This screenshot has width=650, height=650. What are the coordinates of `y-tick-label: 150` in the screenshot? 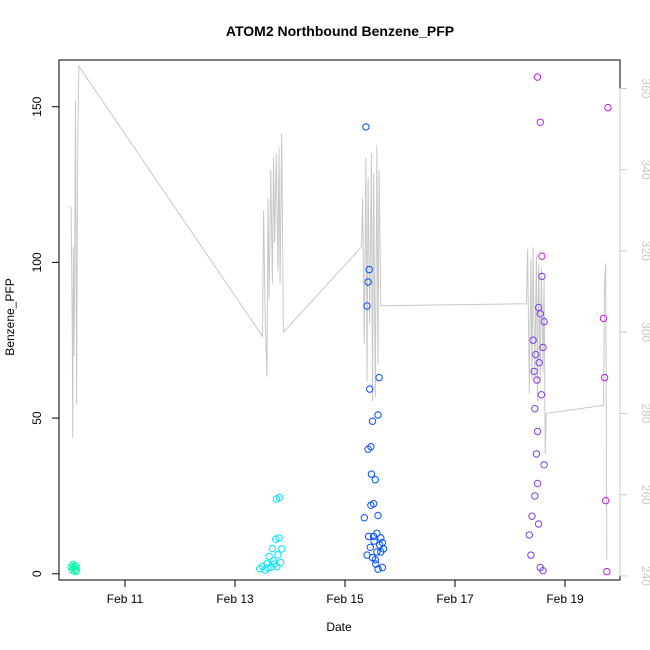 It's located at (37, 106).